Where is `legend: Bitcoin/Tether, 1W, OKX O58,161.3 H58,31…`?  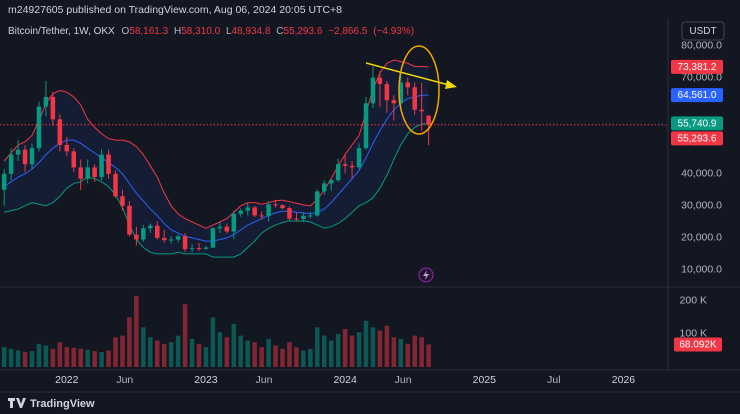 legend: Bitcoin/Tether, 1W, OKX O58,161.3 H58,31… is located at coordinates (211, 31).